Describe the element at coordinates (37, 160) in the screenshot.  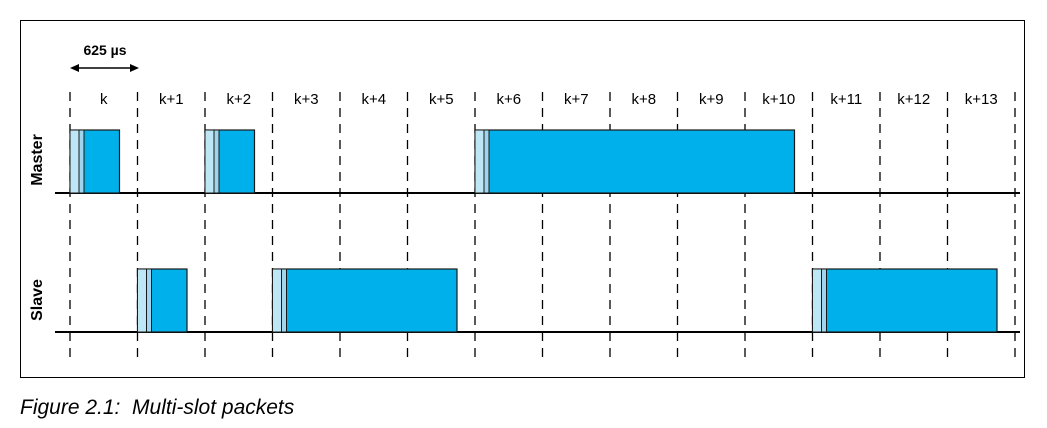
I see `row-label-master: Master` at that location.